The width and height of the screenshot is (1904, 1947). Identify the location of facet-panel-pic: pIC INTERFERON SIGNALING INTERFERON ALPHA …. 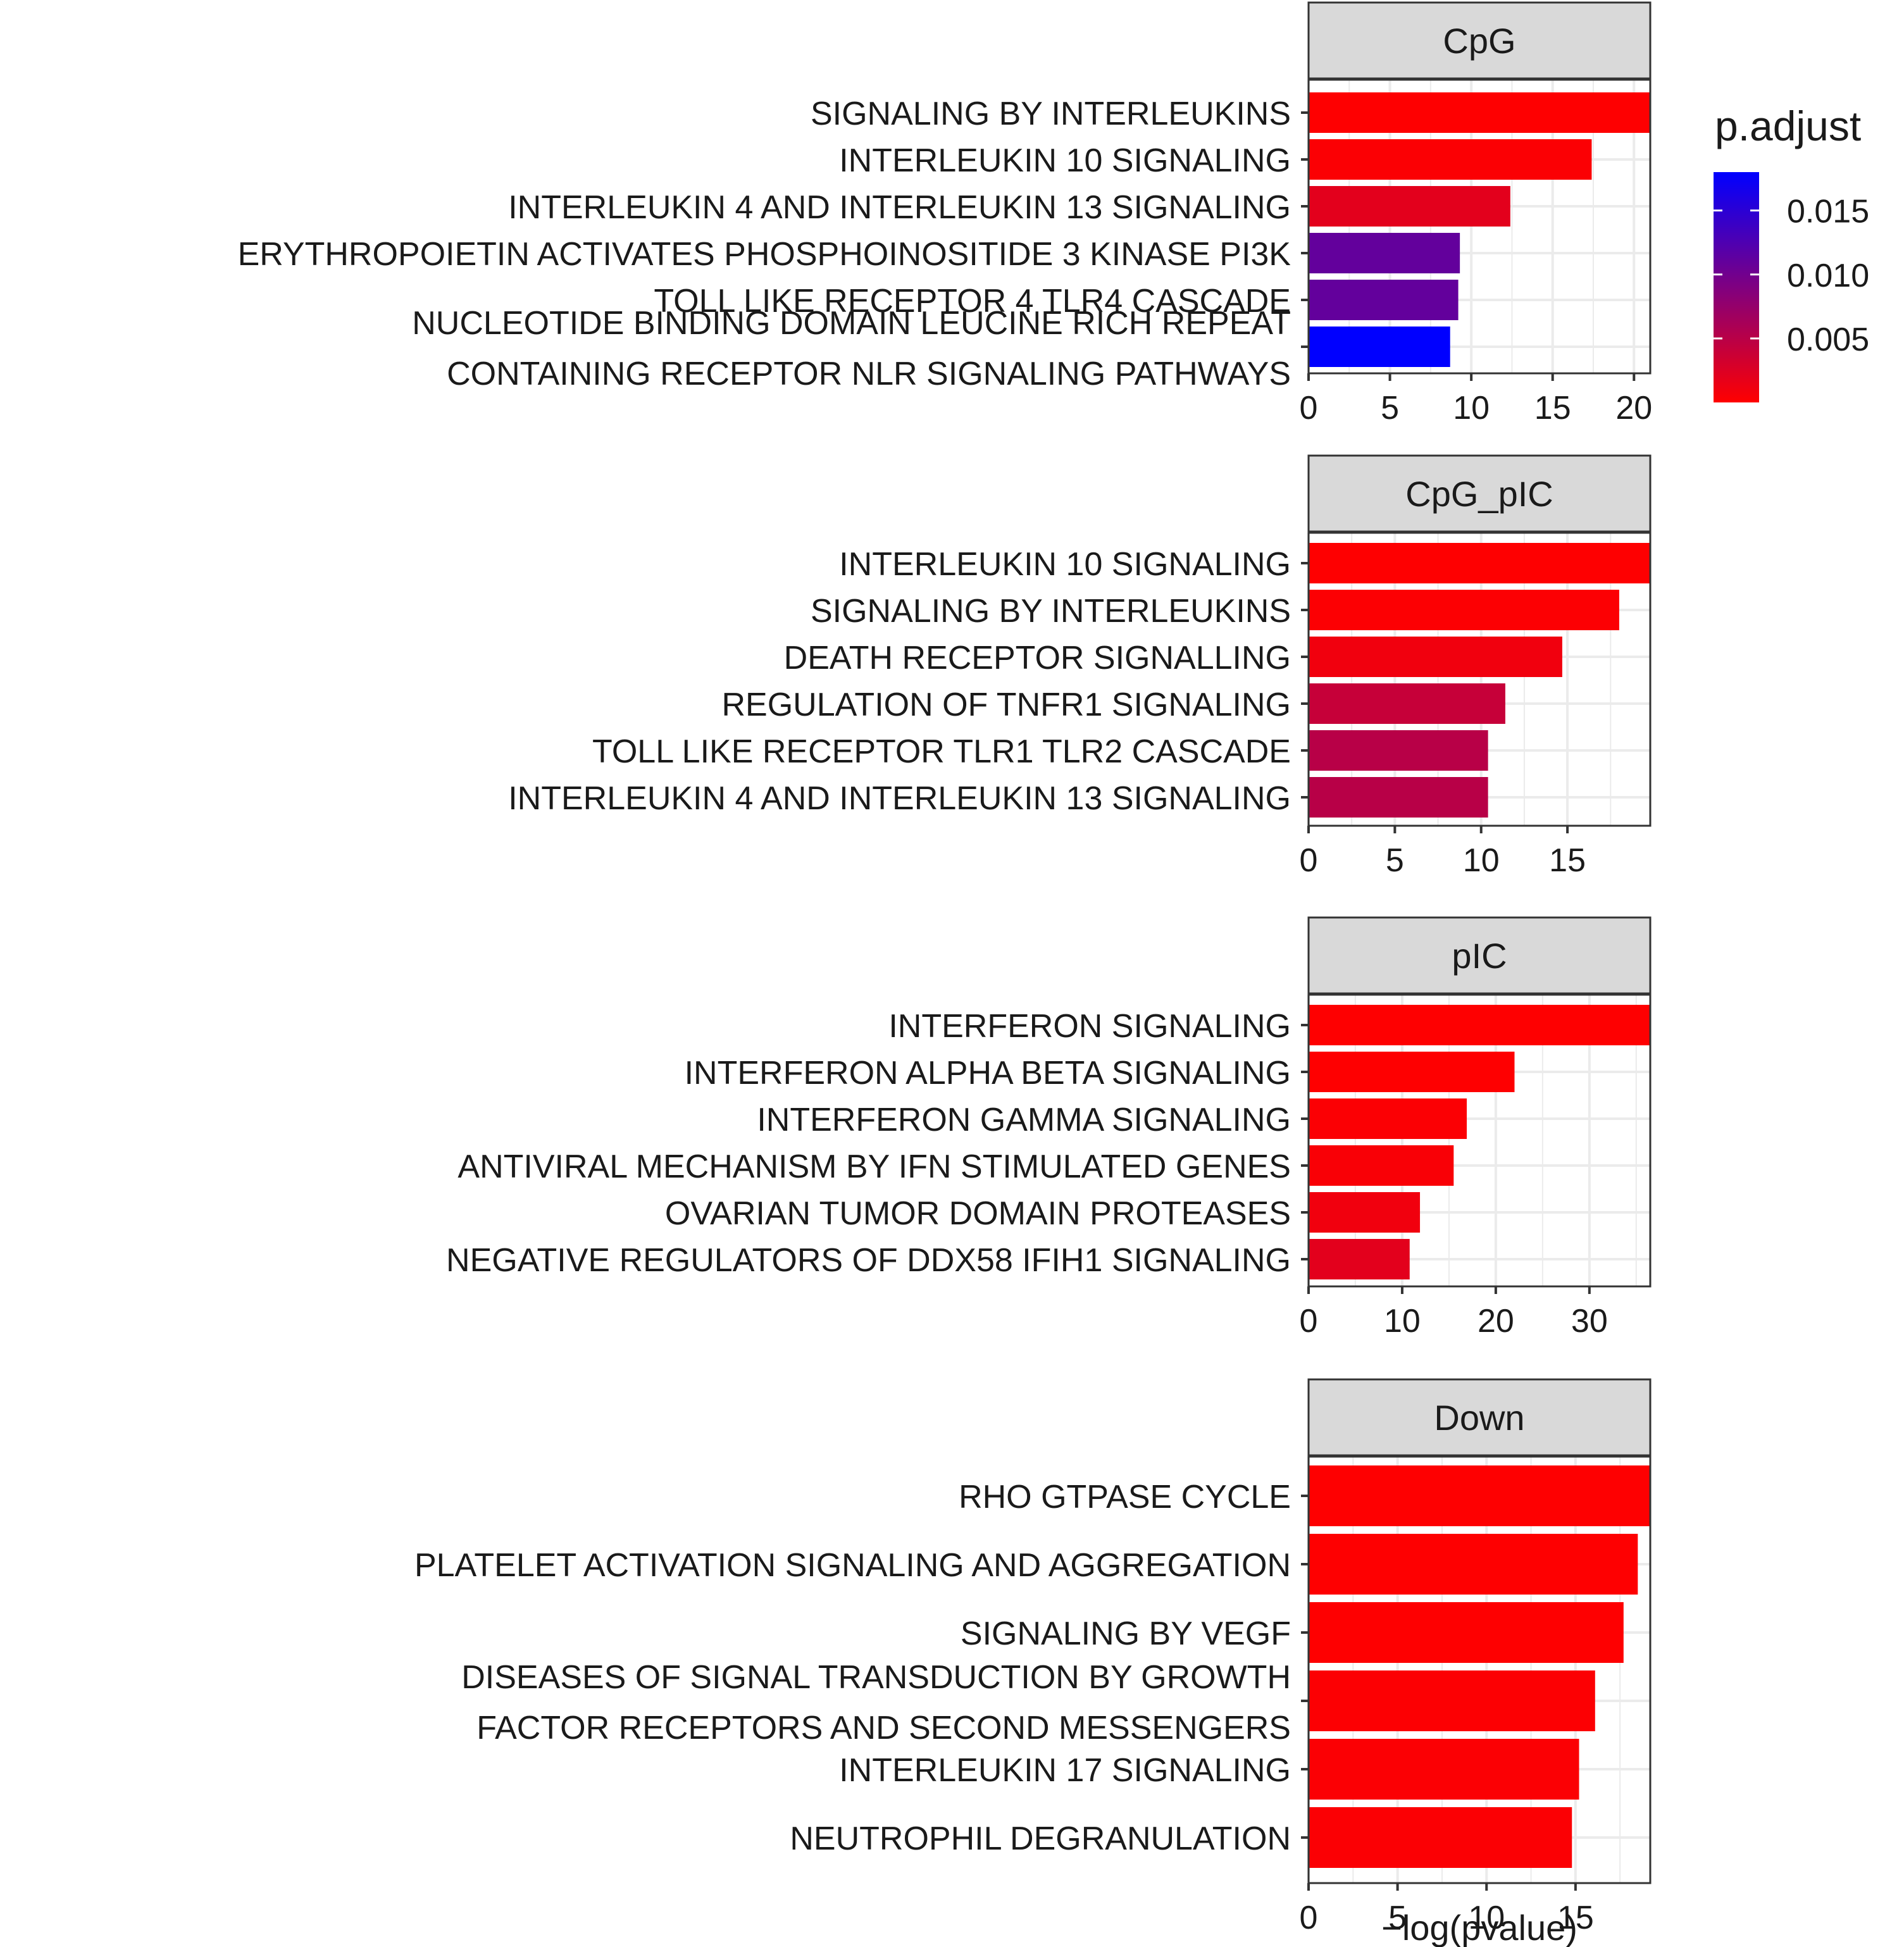
(1049, 1128).